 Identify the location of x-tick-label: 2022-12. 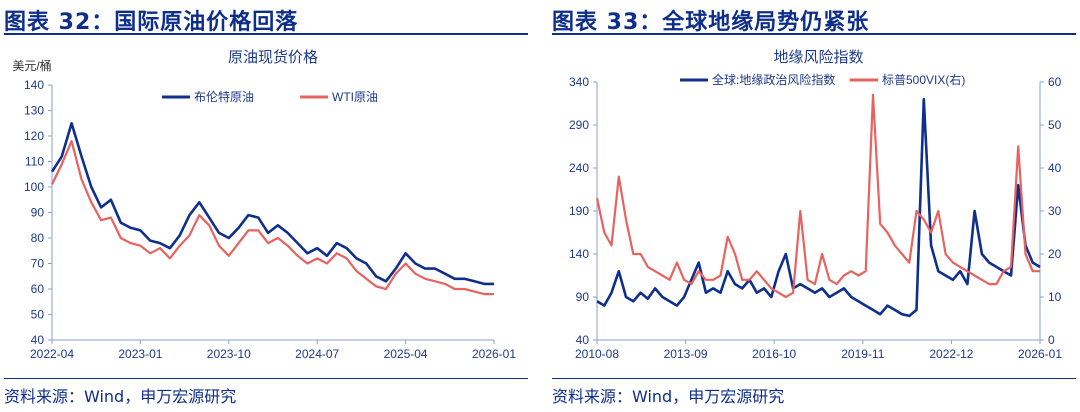
(951, 354).